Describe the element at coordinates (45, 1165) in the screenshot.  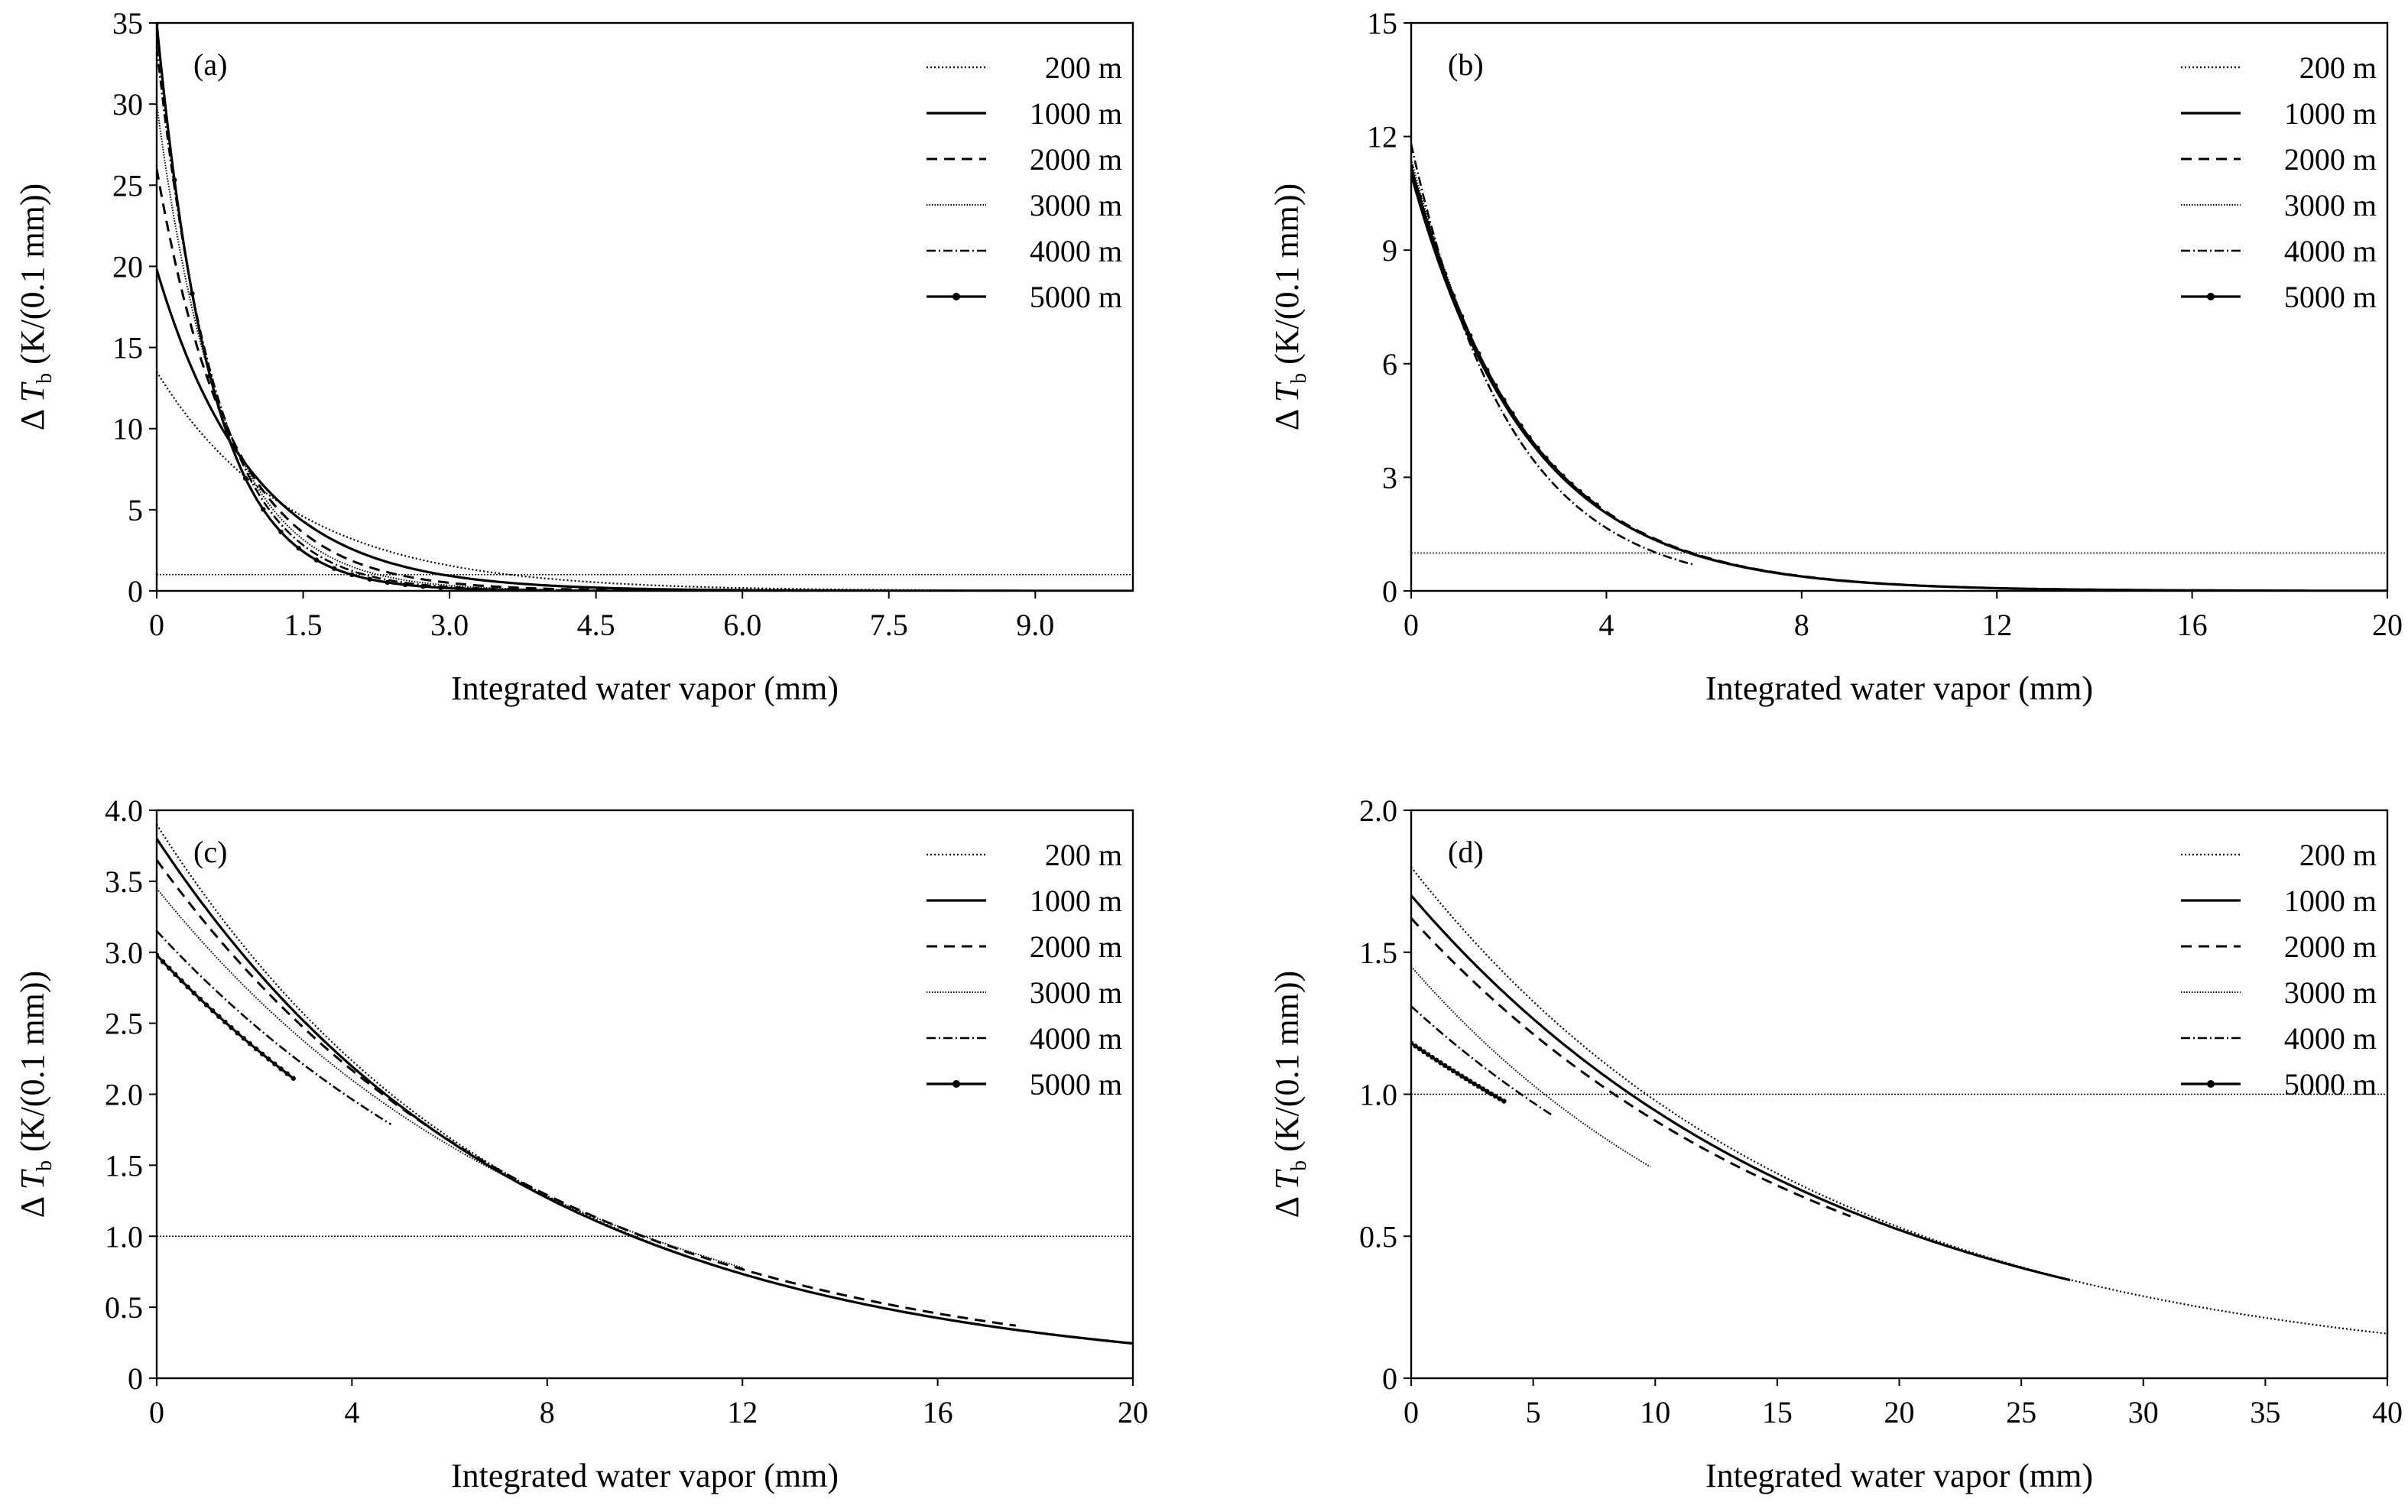
I see `y-axis-subscript: b` at that location.